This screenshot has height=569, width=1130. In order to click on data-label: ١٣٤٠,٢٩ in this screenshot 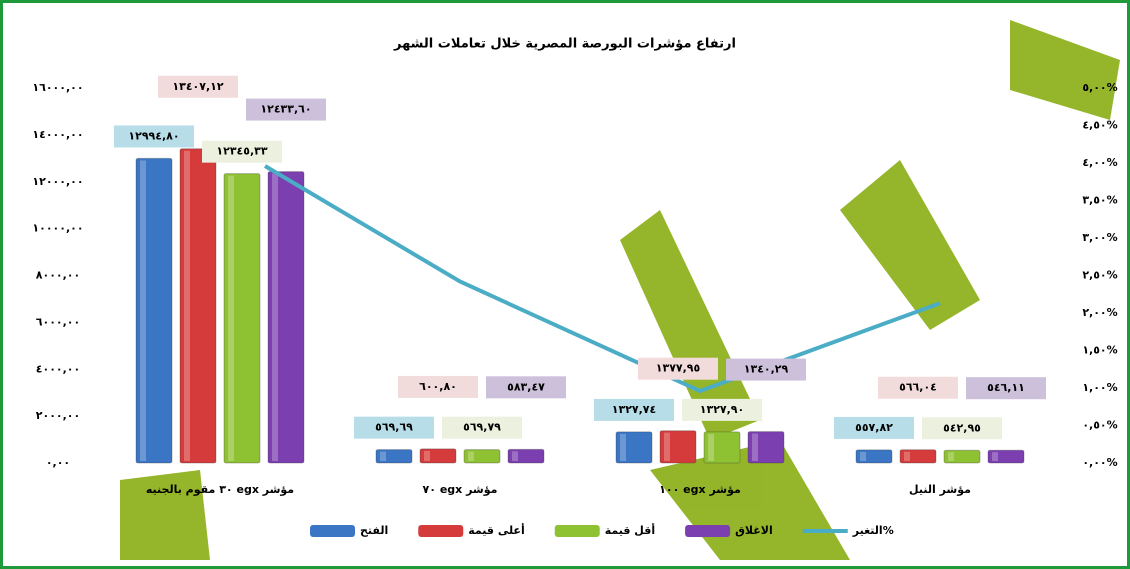, I will do `click(766, 369)`.